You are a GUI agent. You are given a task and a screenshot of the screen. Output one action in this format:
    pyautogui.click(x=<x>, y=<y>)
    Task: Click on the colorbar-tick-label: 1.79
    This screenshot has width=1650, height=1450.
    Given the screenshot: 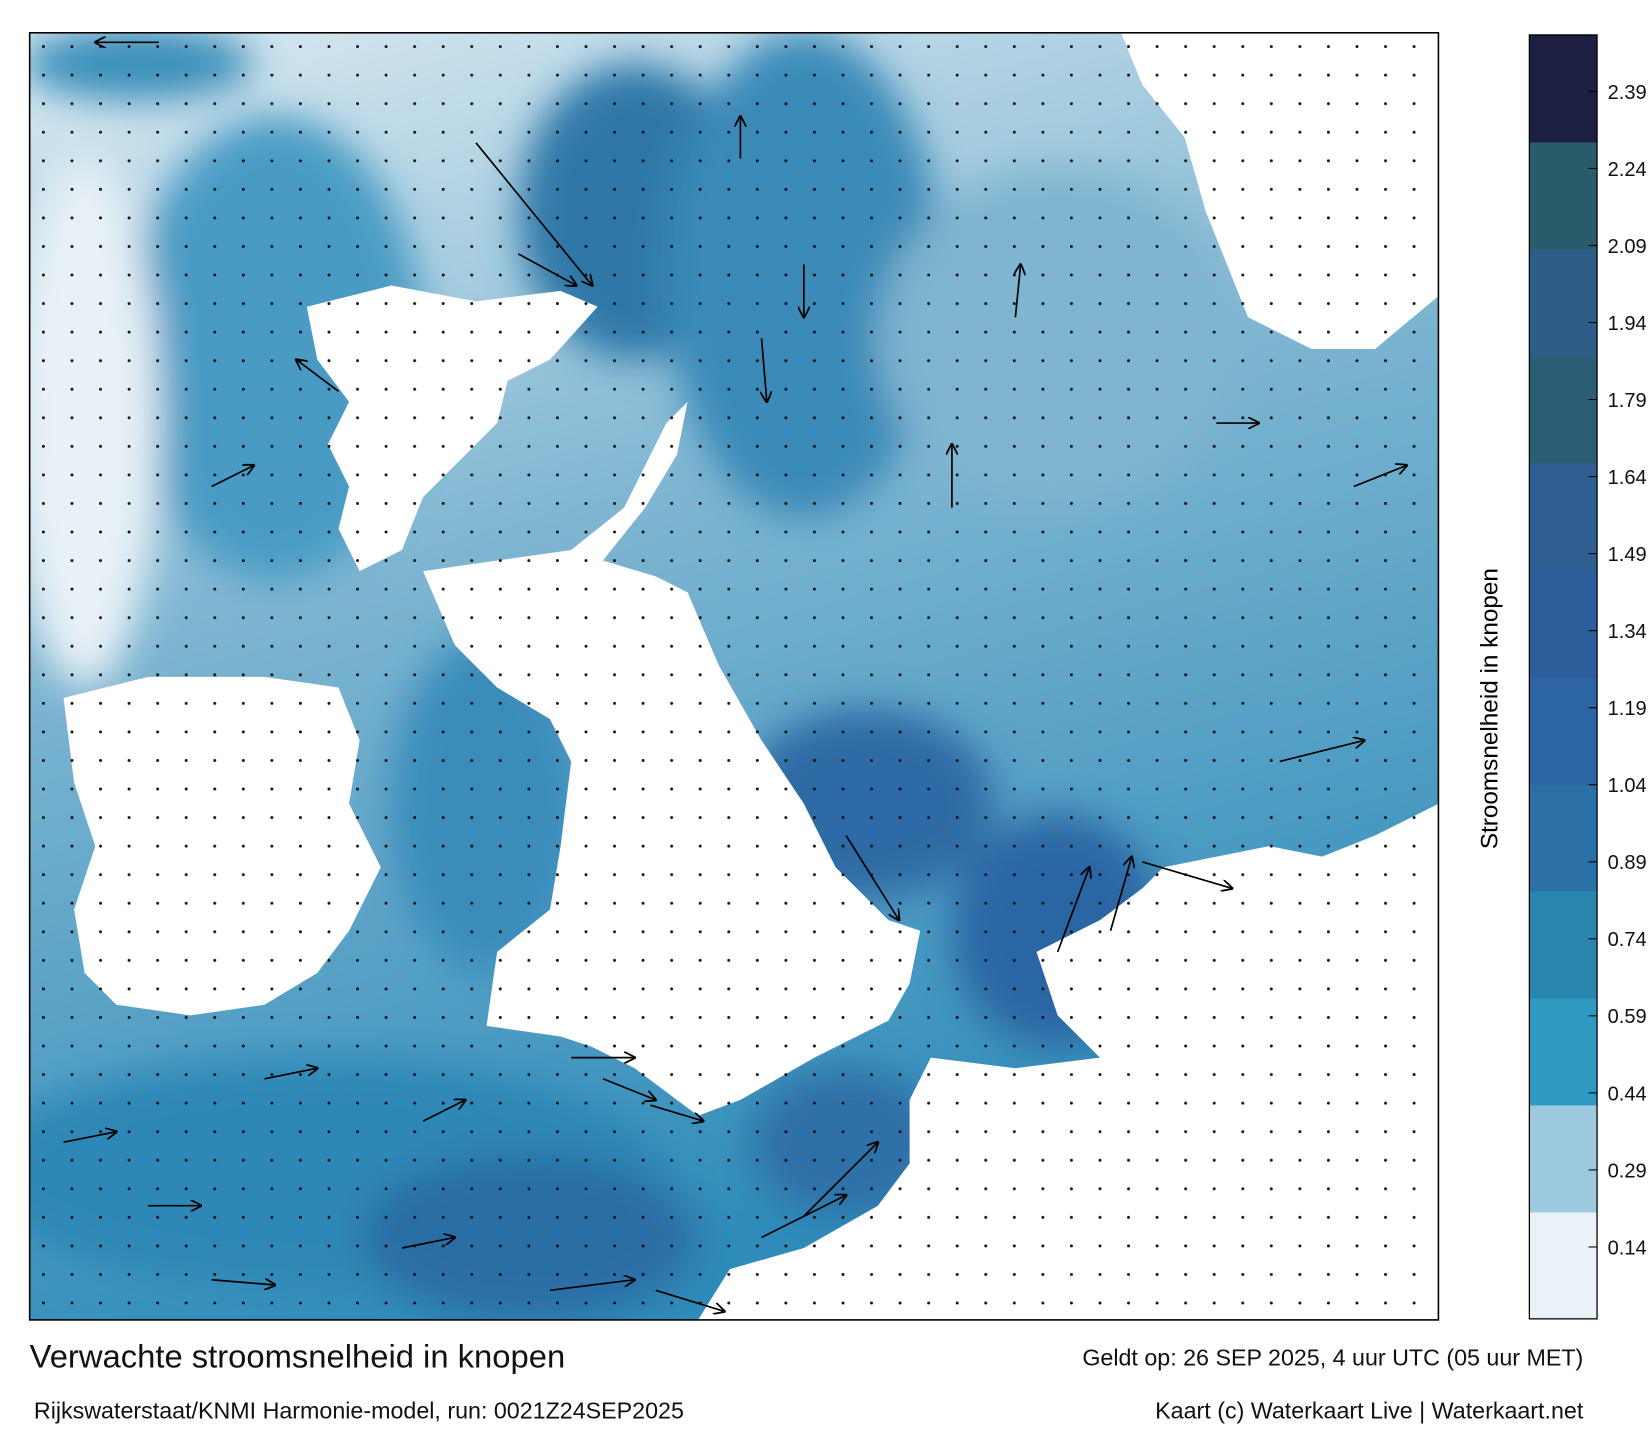 What is the action you would take?
    pyautogui.click(x=1627, y=401)
    